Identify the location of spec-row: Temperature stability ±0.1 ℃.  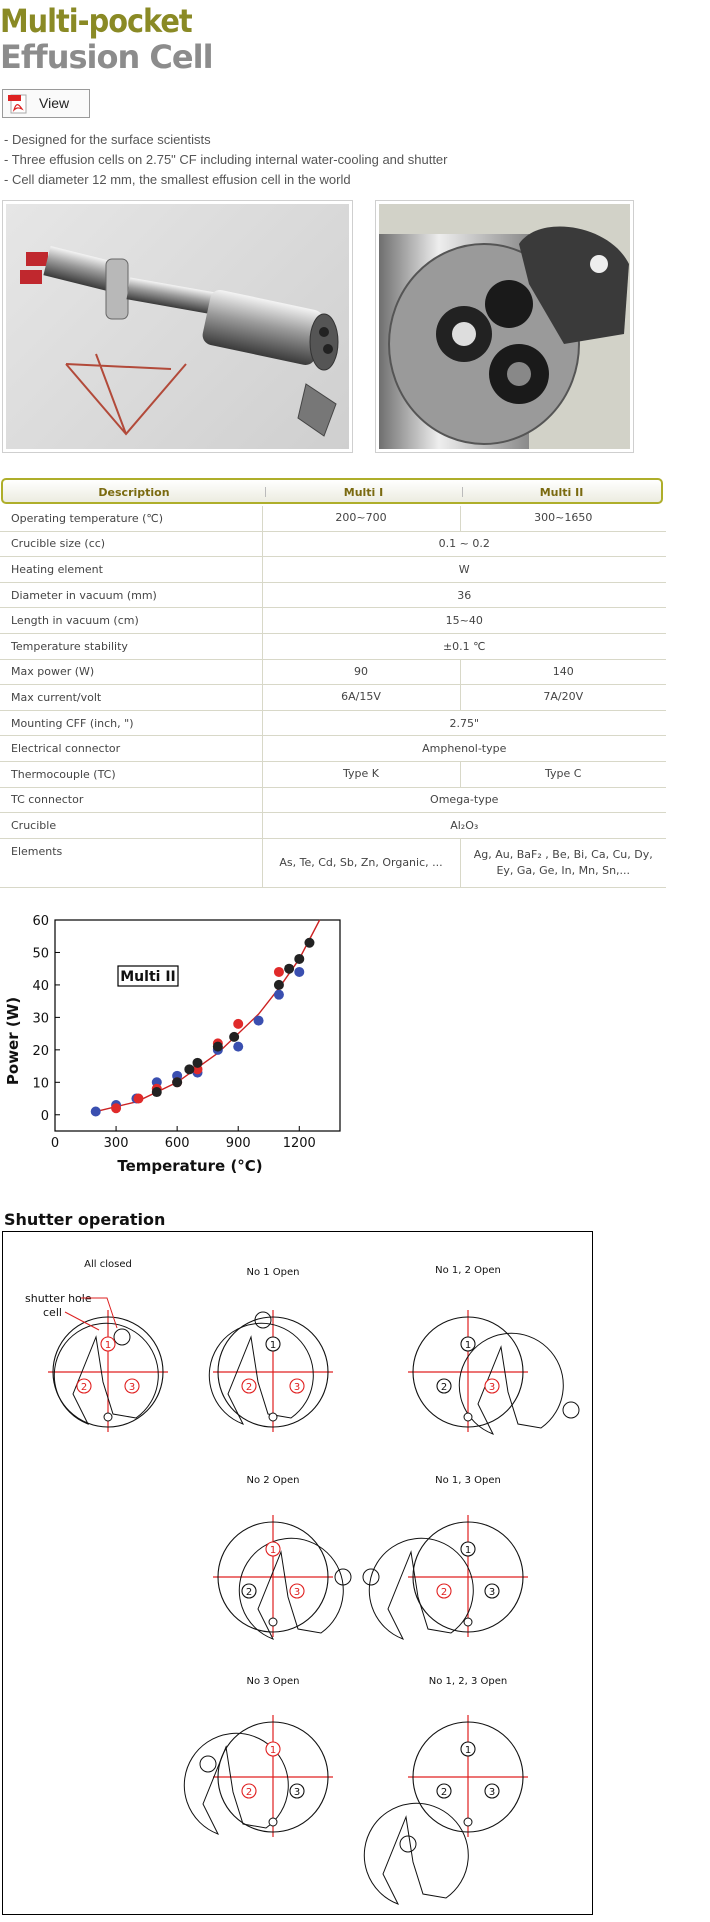
(333, 646).